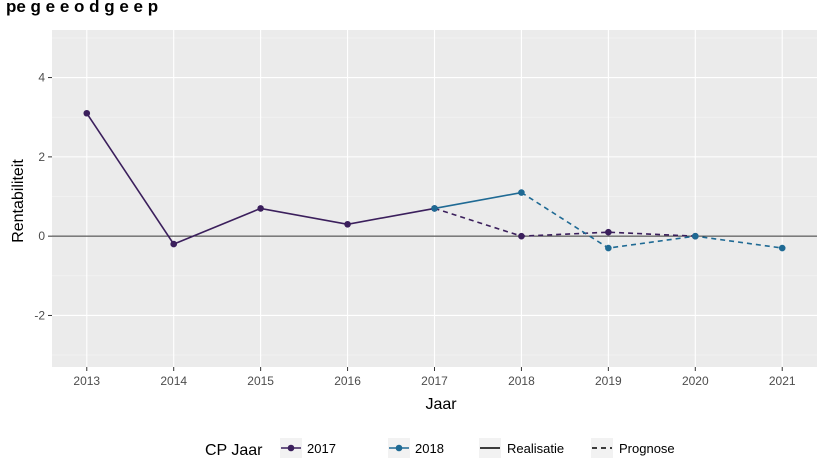  What do you see at coordinates (18, 201) in the screenshot?
I see `y-axis-title: Rentabiliteit` at bounding box center [18, 201].